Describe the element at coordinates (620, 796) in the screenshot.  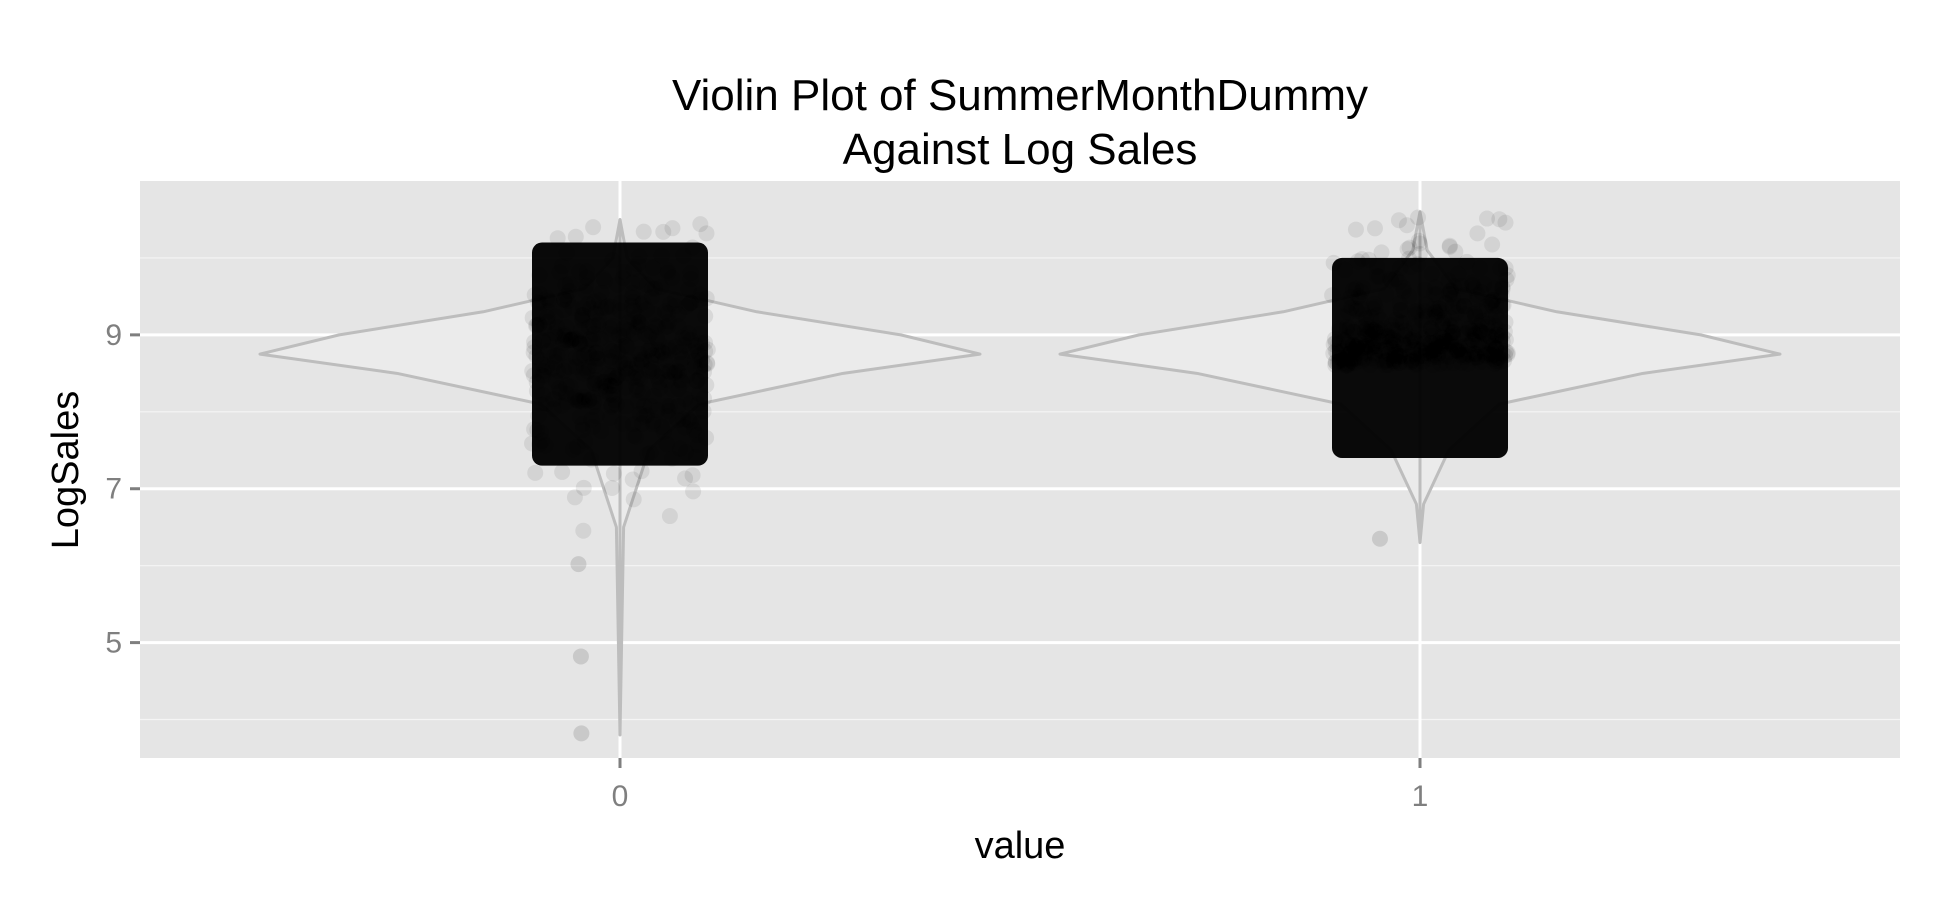
I see `x-tick-label: 0` at that location.